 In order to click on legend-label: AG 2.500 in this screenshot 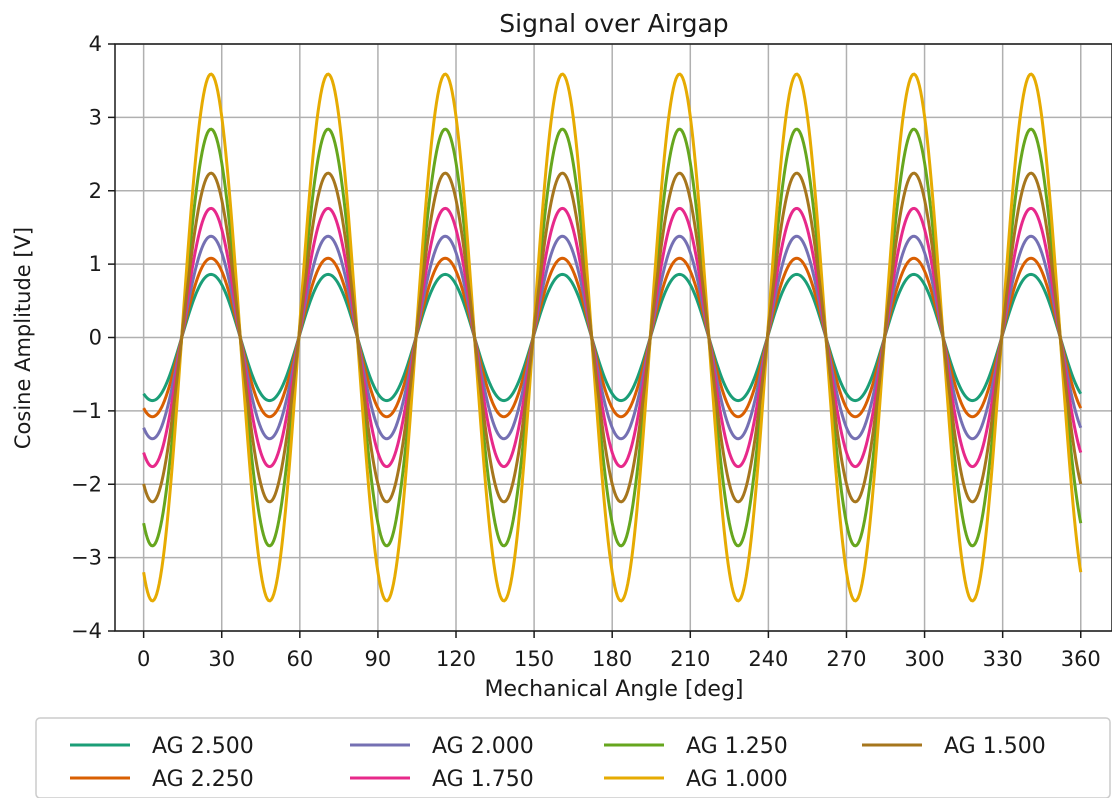, I will do `click(203, 746)`.